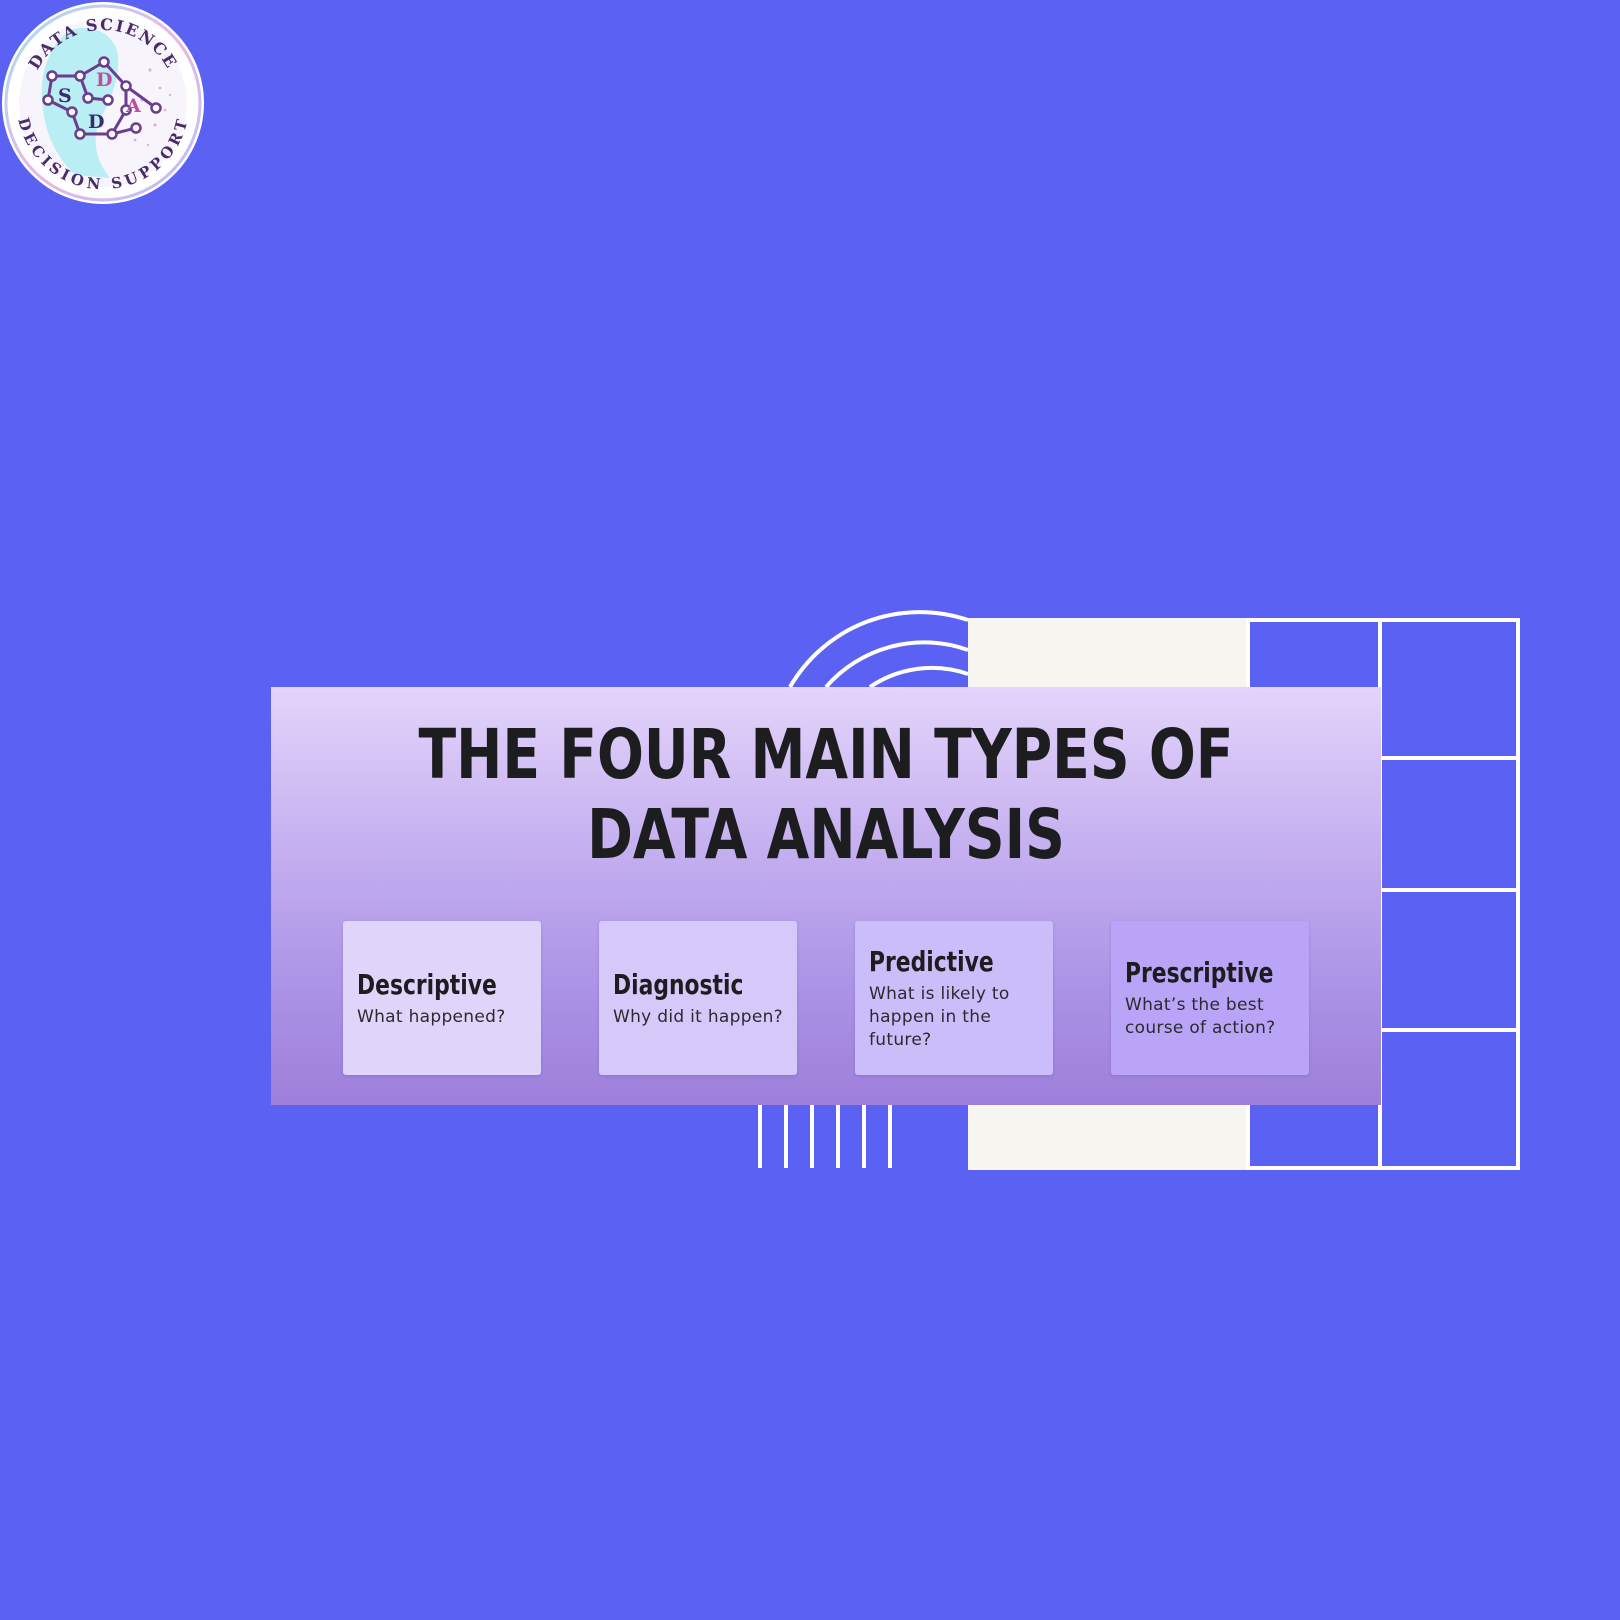  What do you see at coordinates (133, 106) in the screenshot?
I see `logo-letter-a: A` at bounding box center [133, 106].